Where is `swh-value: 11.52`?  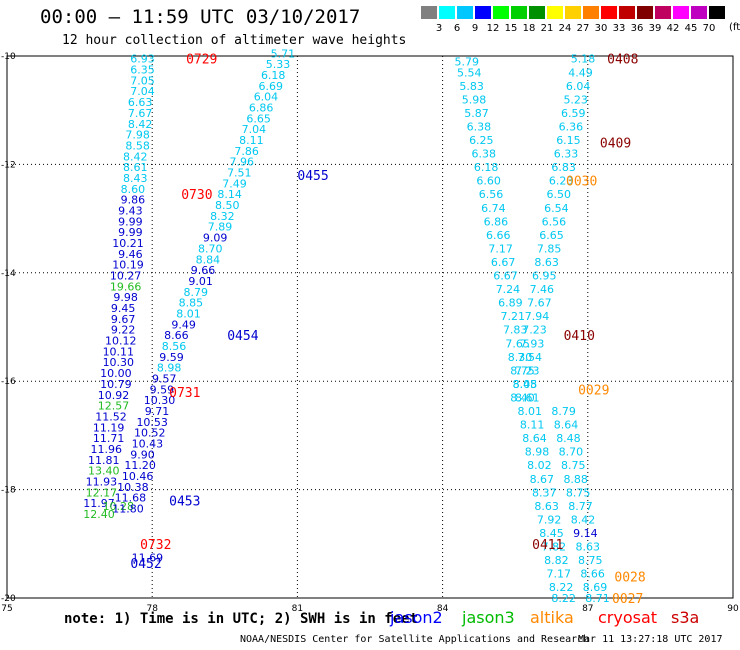 swh-value: 11.52 is located at coordinates (111, 416).